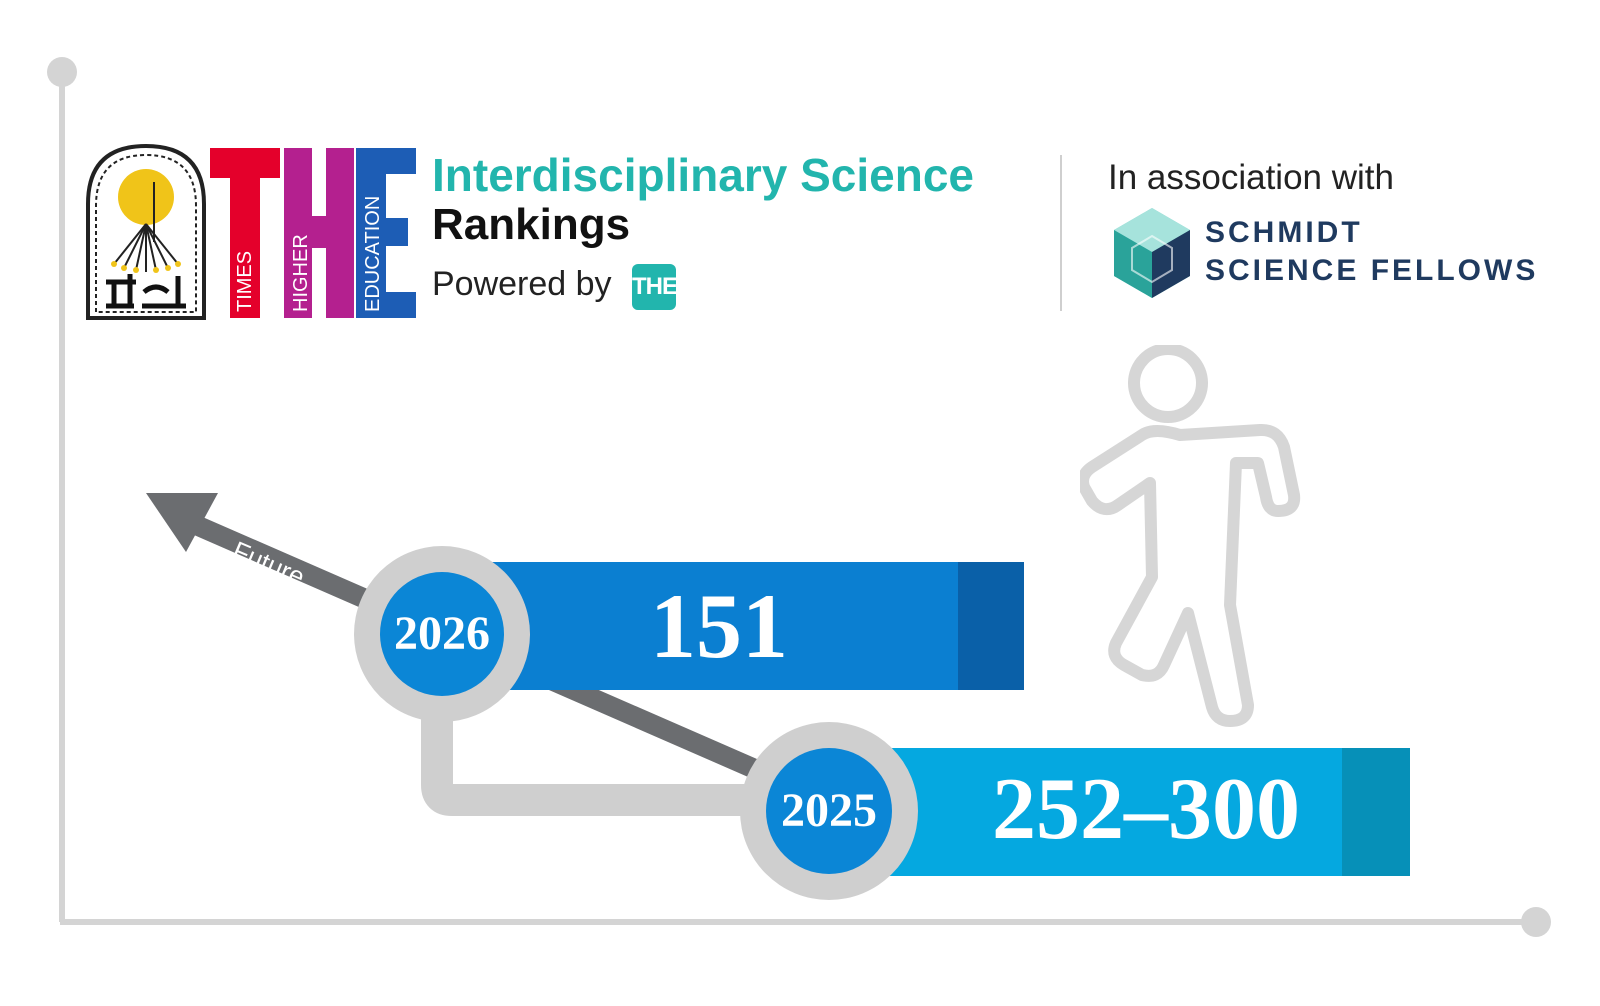  What do you see at coordinates (62, 72) in the screenshot?
I see `y-axis-end-dot` at bounding box center [62, 72].